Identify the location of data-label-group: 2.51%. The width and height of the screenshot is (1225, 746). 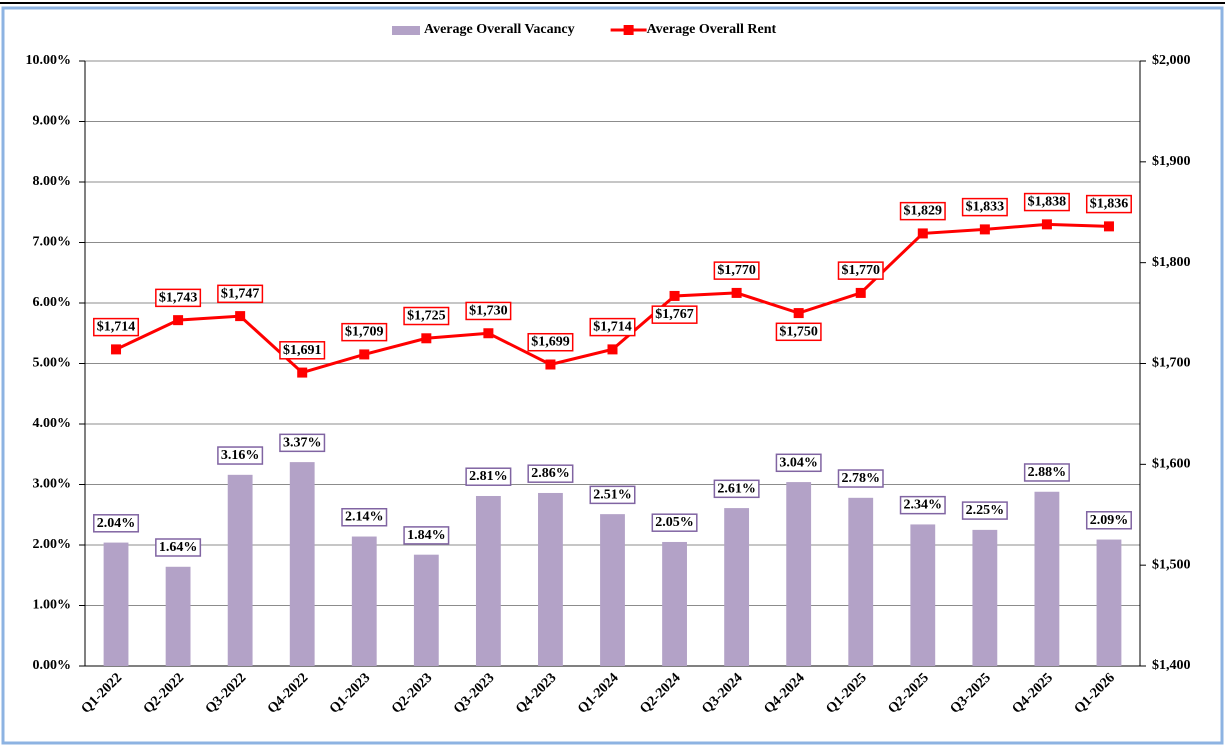
(612, 495).